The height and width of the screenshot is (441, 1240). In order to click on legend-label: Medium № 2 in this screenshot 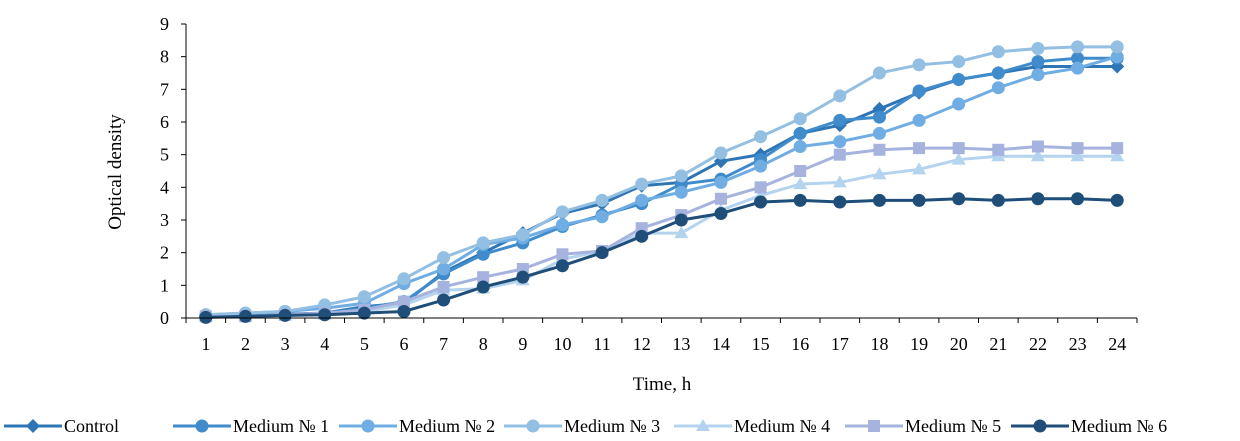, I will do `click(447, 426)`.